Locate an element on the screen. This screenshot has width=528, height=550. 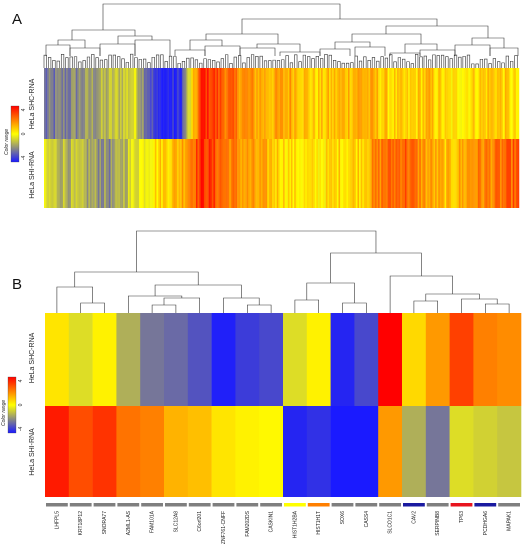
gene-label: CAV2 is located at coordinates (414, 517).